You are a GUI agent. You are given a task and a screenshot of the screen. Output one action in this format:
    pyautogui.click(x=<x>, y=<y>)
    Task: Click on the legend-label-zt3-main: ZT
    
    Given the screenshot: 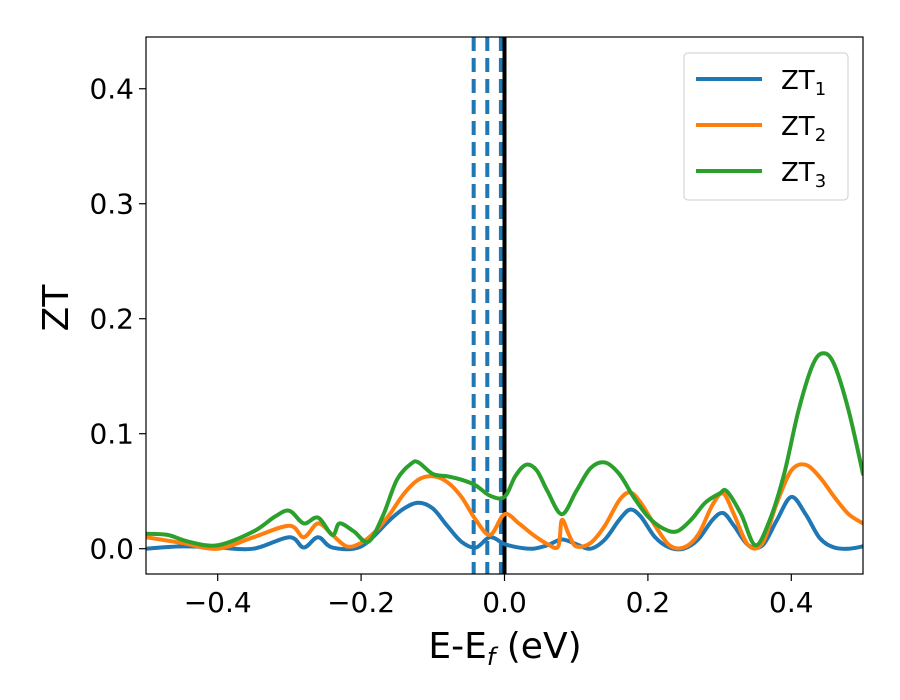 What is the action you would take?
    pyautogui.click(x=798, y=173)
    